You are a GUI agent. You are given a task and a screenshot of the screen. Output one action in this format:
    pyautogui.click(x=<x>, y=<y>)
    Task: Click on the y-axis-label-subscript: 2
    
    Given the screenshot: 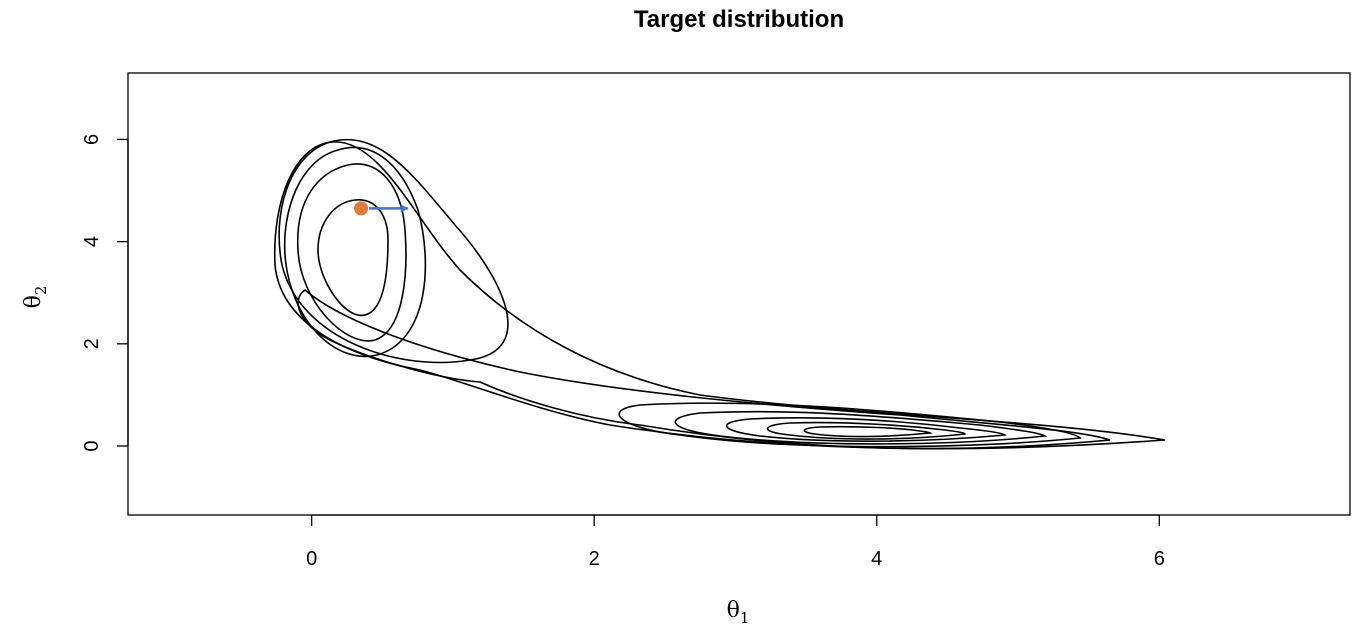 What is the action you would take?
    pyautogui.click(x=41, y=291)
    